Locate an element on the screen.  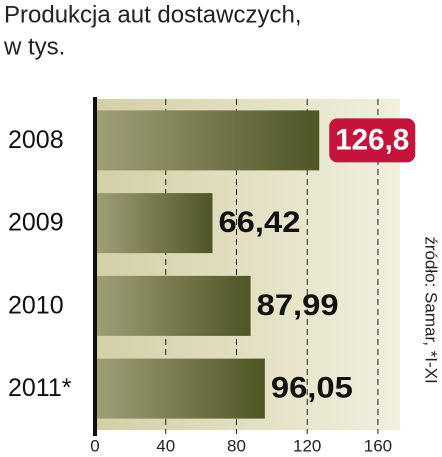
value-label: 96,05 is located at coordinates (312, 388).